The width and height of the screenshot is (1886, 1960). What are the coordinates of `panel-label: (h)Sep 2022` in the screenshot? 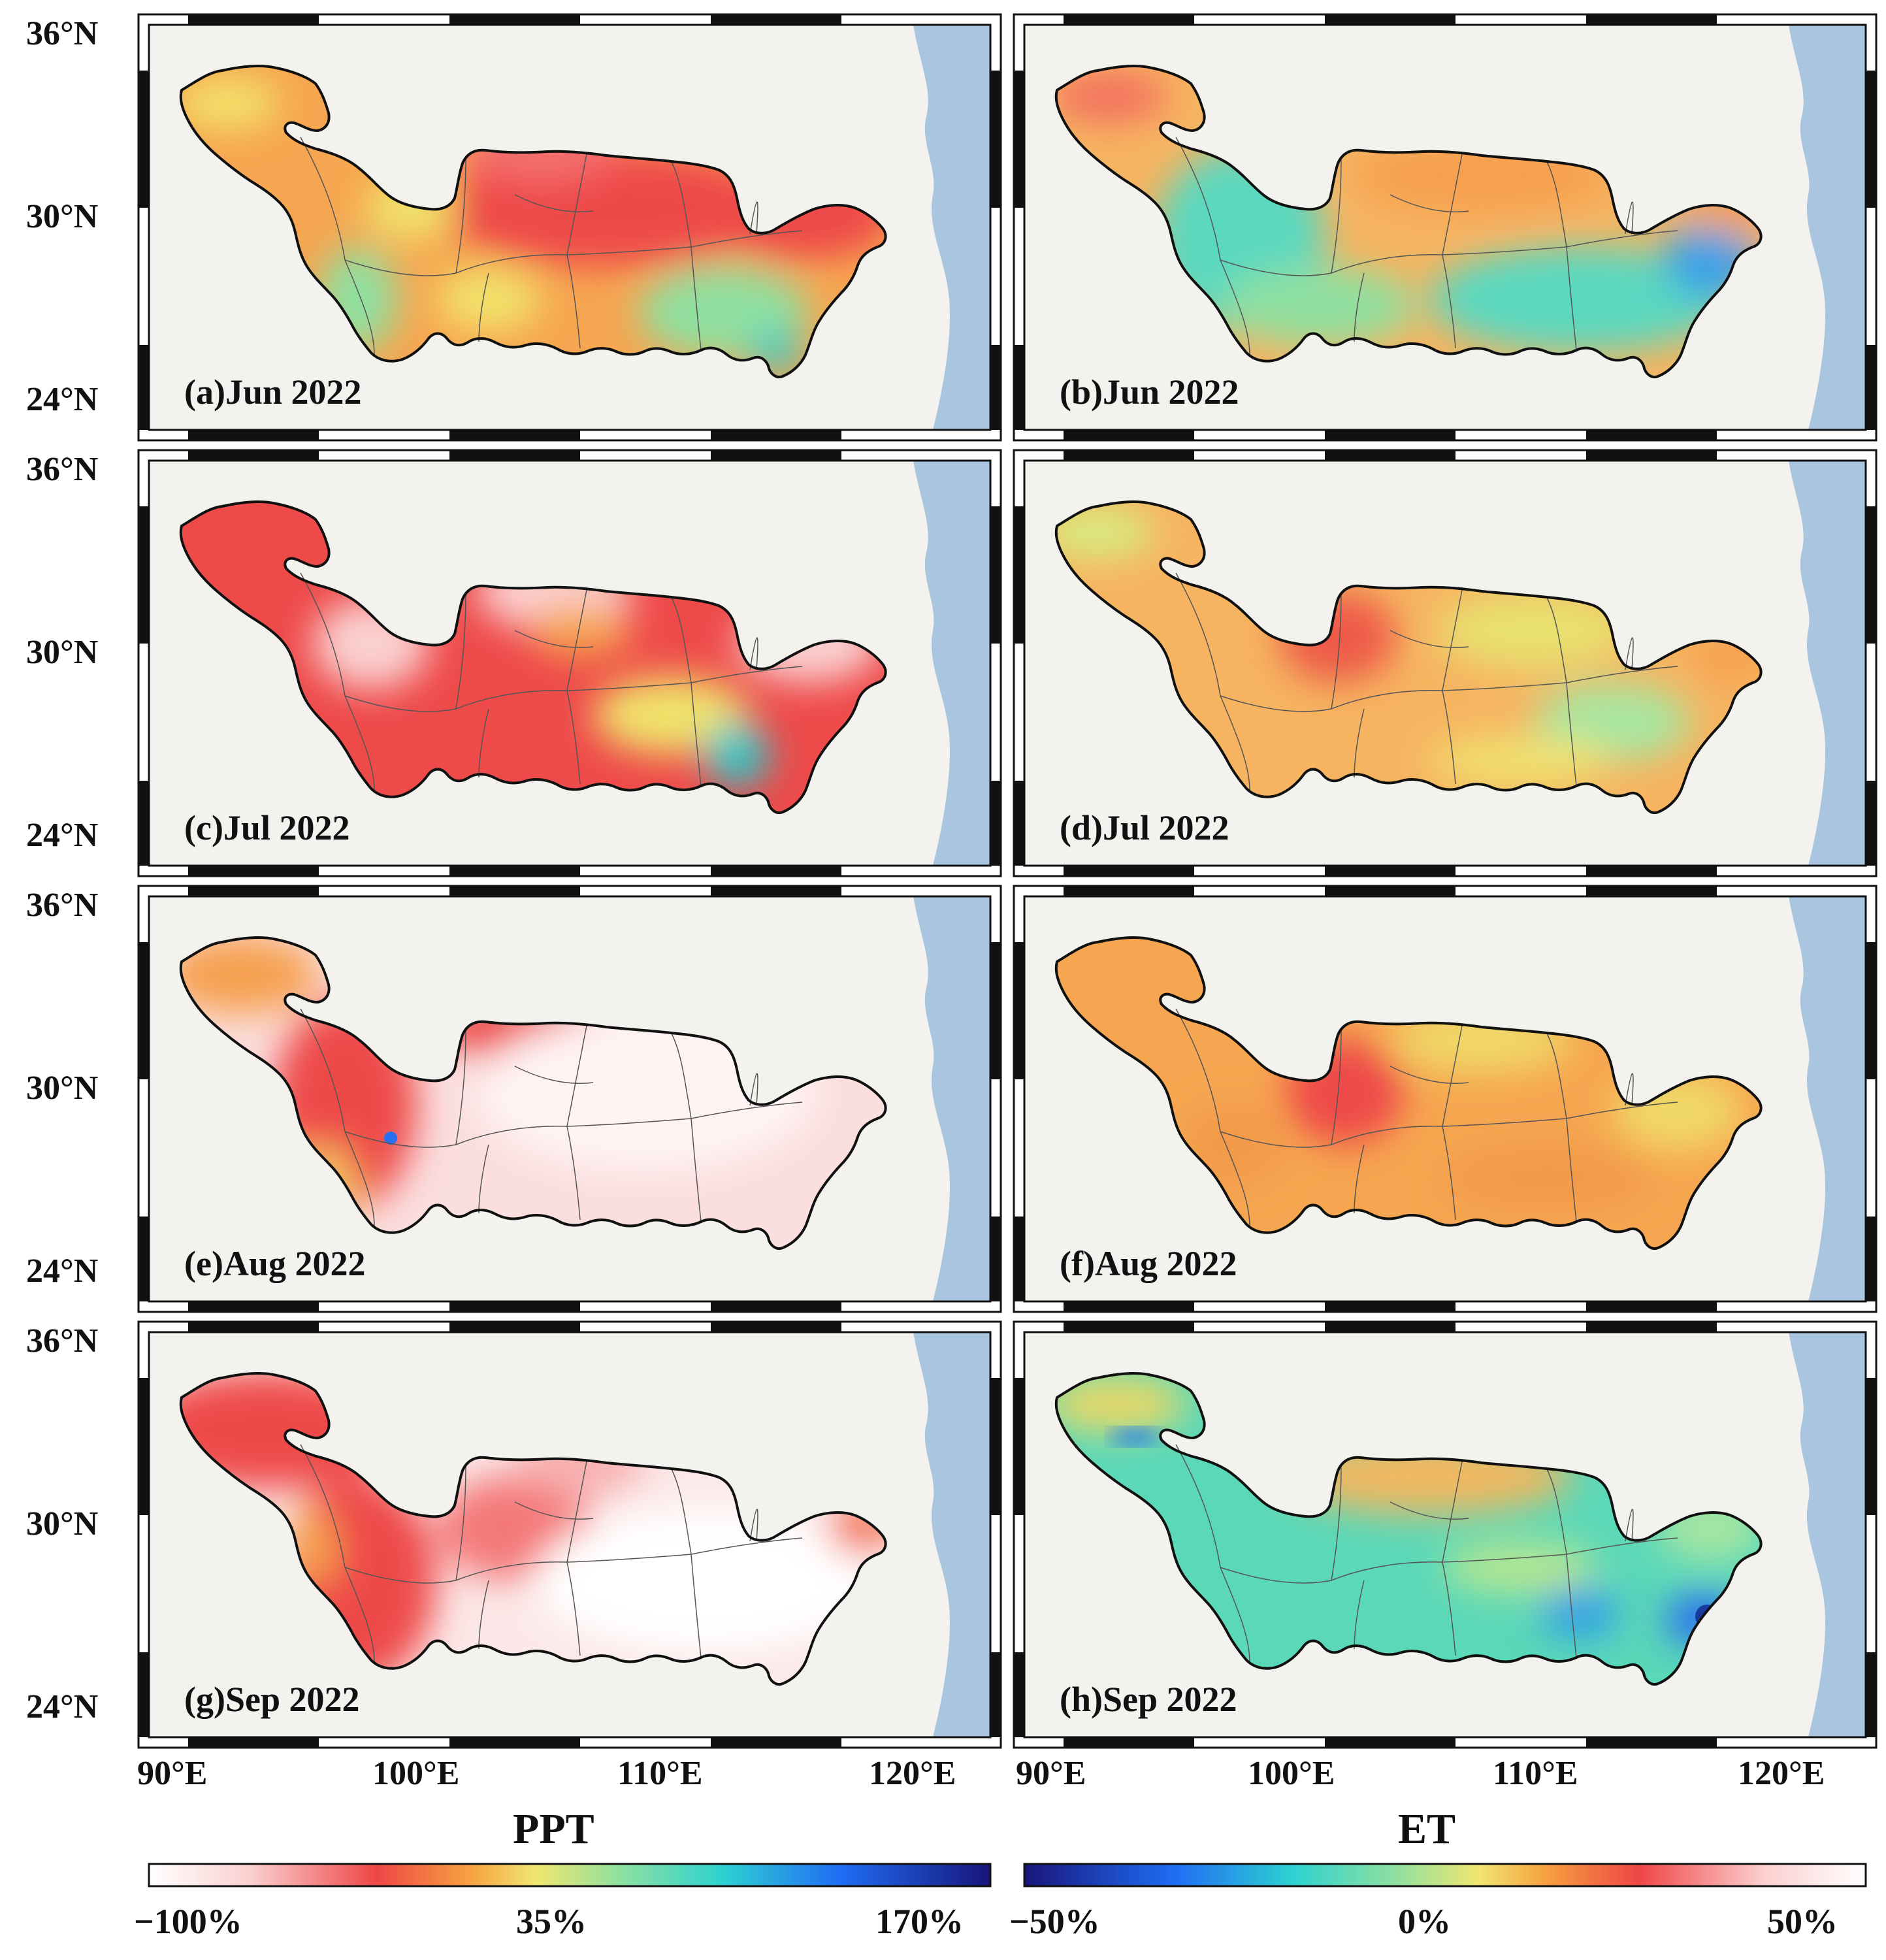 It's located at (1148, 1699).